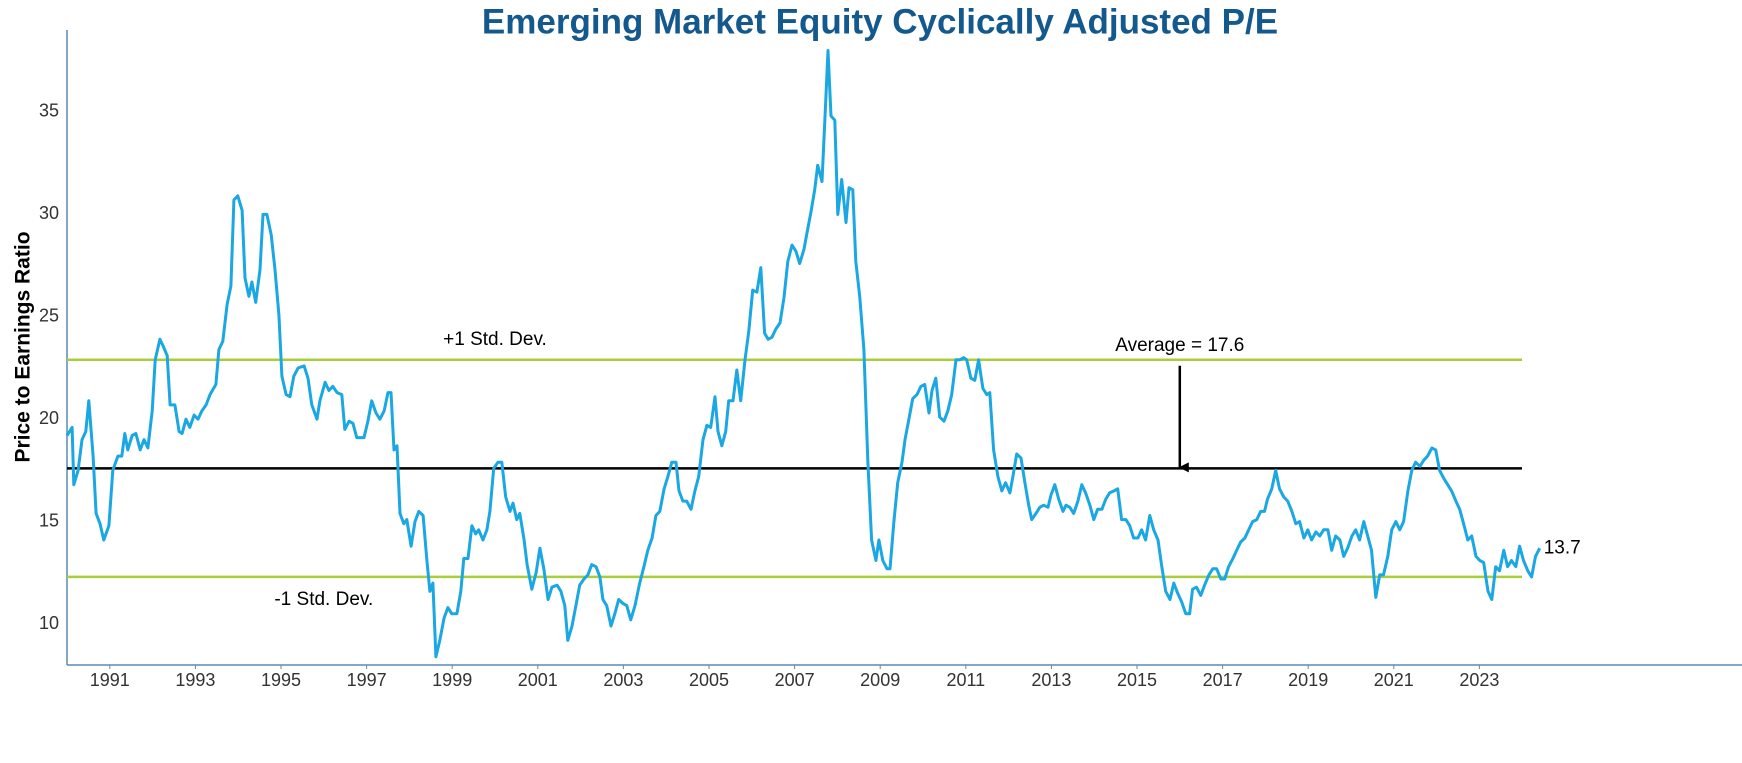 The height and width of the screenshot is (763, 1742). Describe the element at coordinates (452, 680) in the screenshot. I see `x-tick-label: 1999` at that location.